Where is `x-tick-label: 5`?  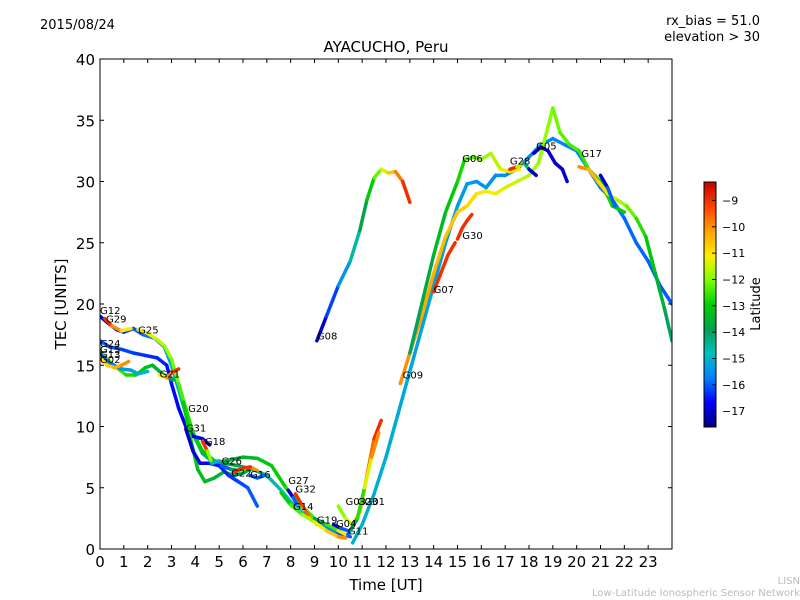
x-tick-label: 5 is located at coordinates (219, 562).